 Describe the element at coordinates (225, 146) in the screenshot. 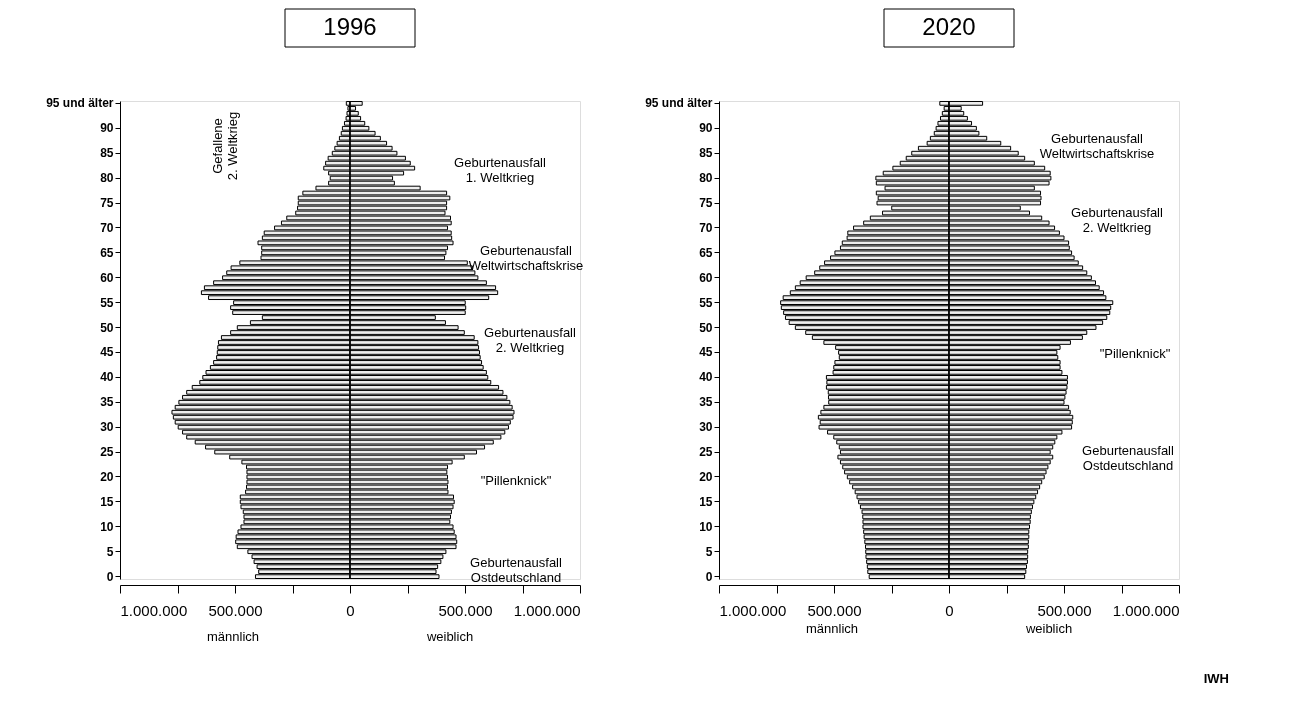

I see `annotation: Gefallene 2. Weltkrieg` at that location.